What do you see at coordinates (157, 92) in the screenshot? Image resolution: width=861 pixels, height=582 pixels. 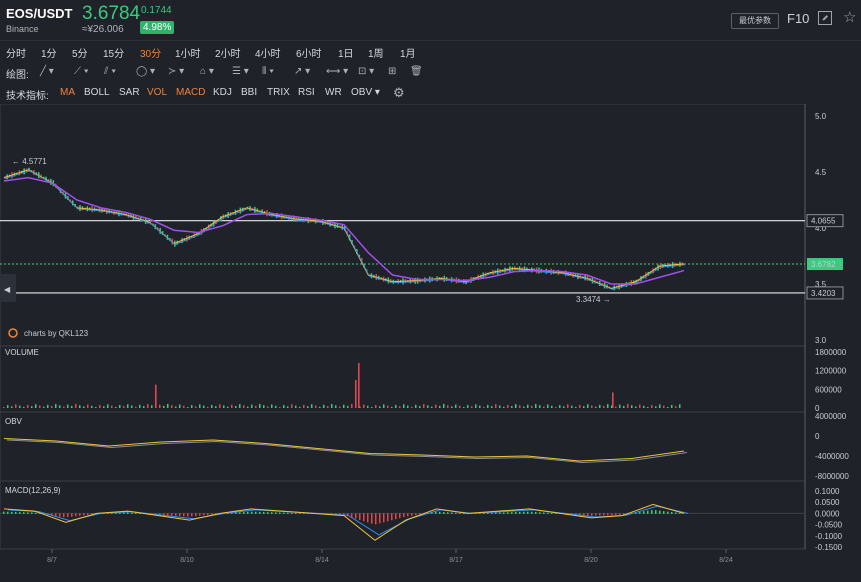 I see `indicator-tab-vol: VOL` at bounding box center [157, 92].